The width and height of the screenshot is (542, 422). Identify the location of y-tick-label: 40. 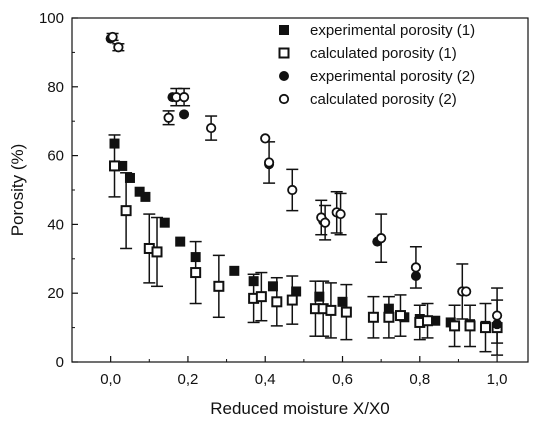
(55, 224).